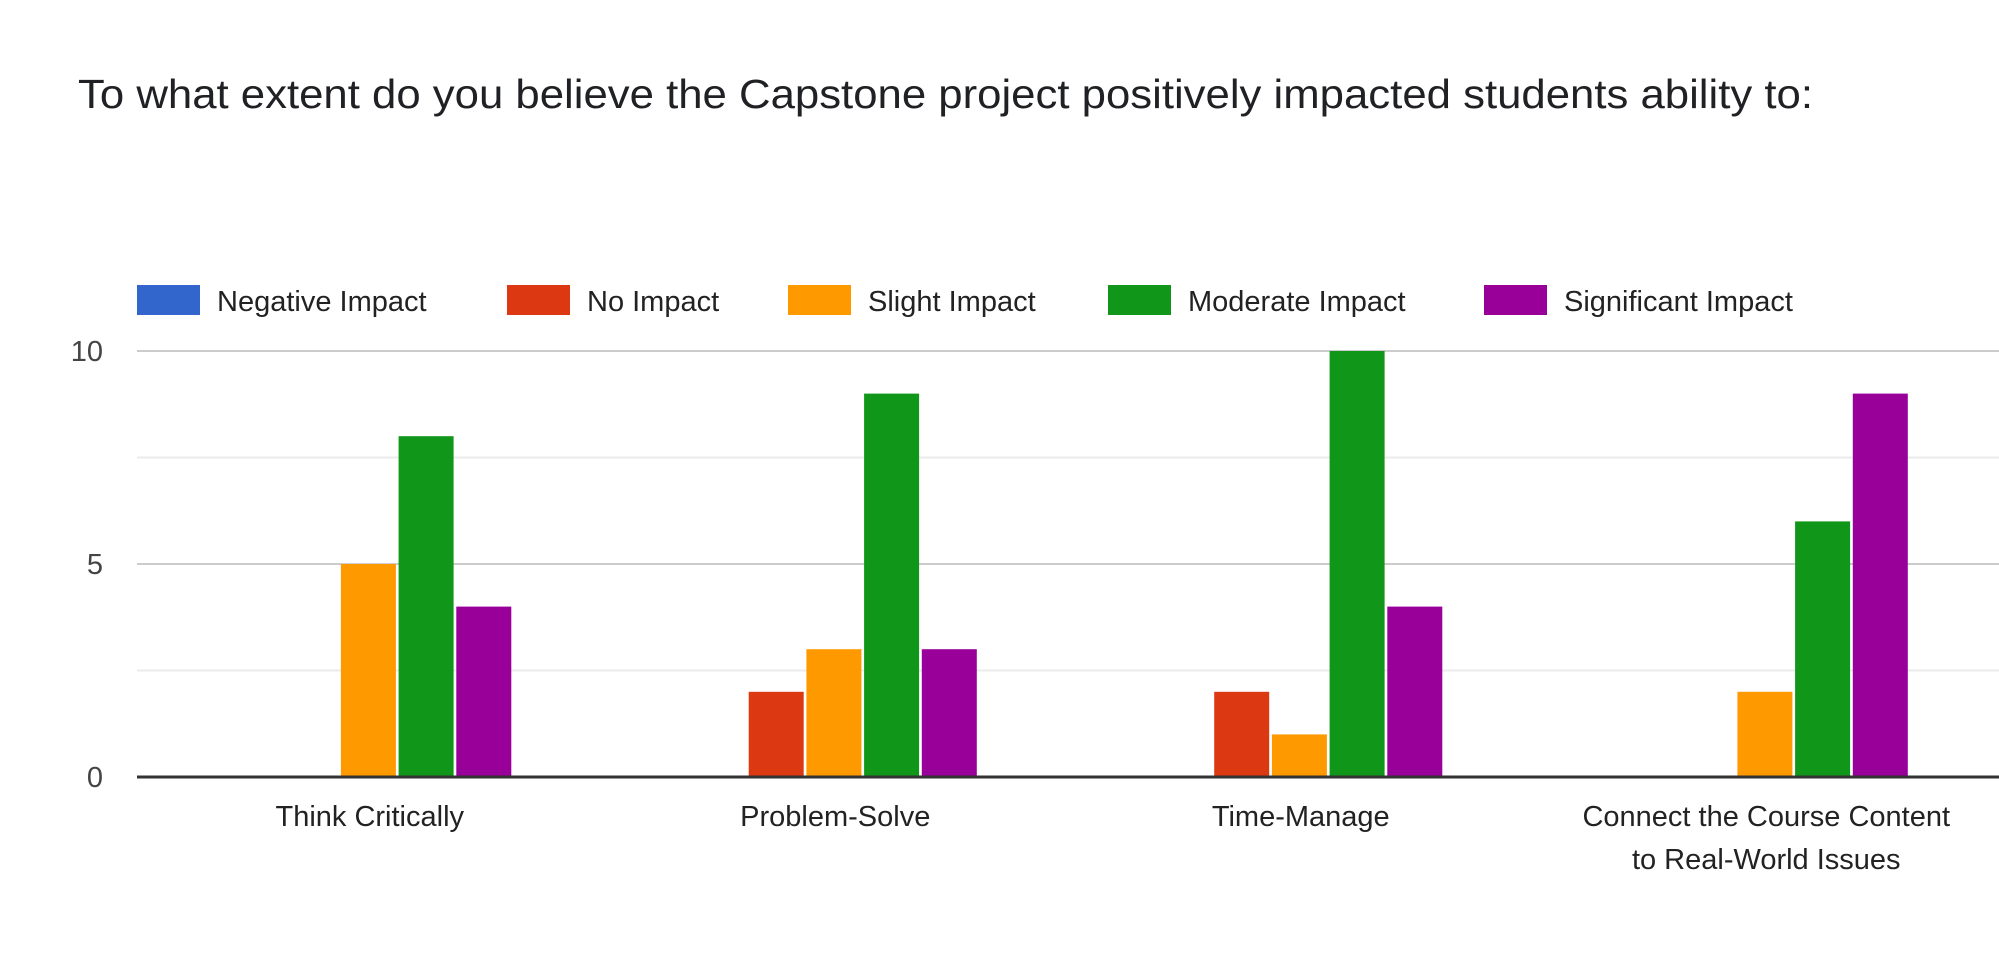 The image size is (1999, 979). What do you see at coordinates (322, 302) in the screenshot?
I see `legend-label: Negative Impact` at bounding box center [322, 302].